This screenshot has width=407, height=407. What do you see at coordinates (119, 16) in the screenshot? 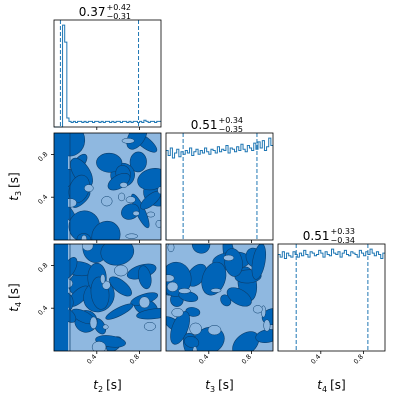
I see `title-minus: −0.31` at bounding box center [119, 16].